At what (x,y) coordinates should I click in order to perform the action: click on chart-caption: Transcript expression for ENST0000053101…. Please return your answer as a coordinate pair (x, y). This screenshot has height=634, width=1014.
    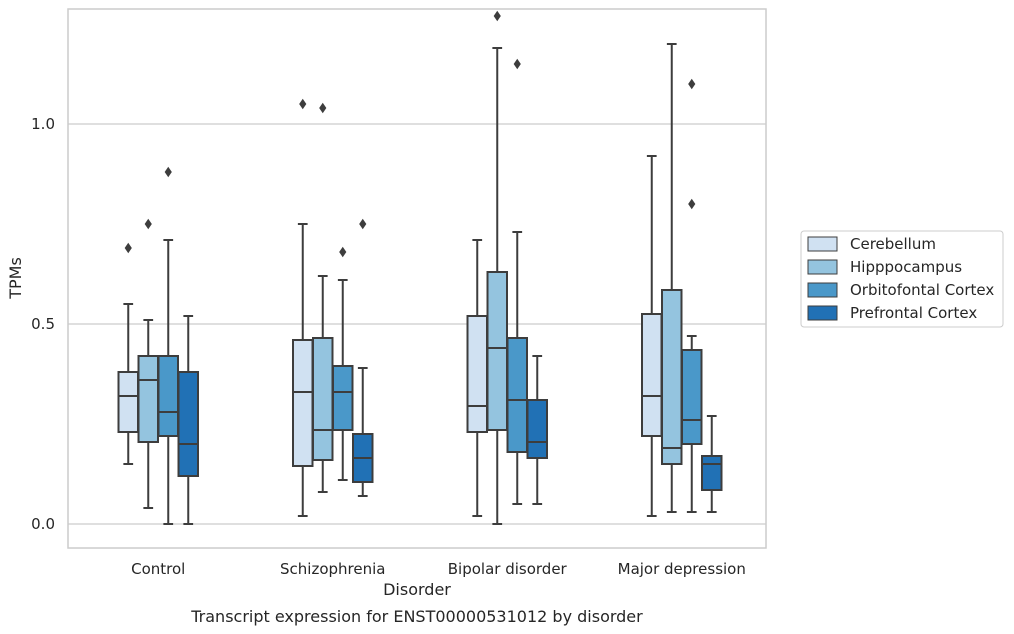
    Looking at the image, I should click on (416, 616).